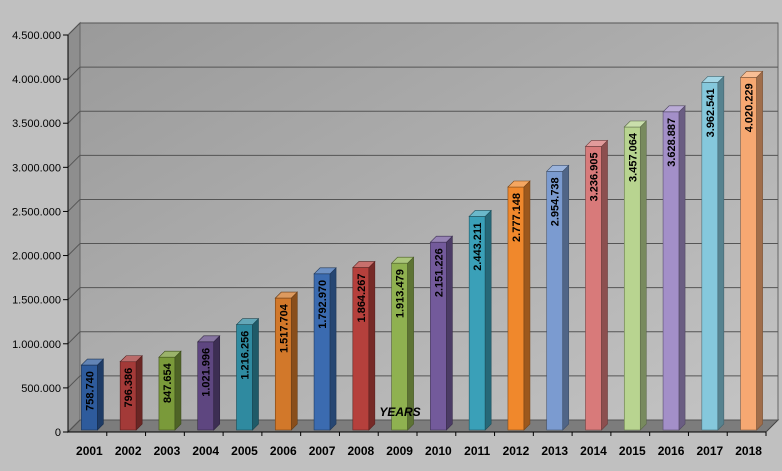 This screenshot has height=471, width=782. What do you see at coordinates (632, 451) in the screenshot?
I see `x-tick-label: 2015` at bounding box center [632, 451].